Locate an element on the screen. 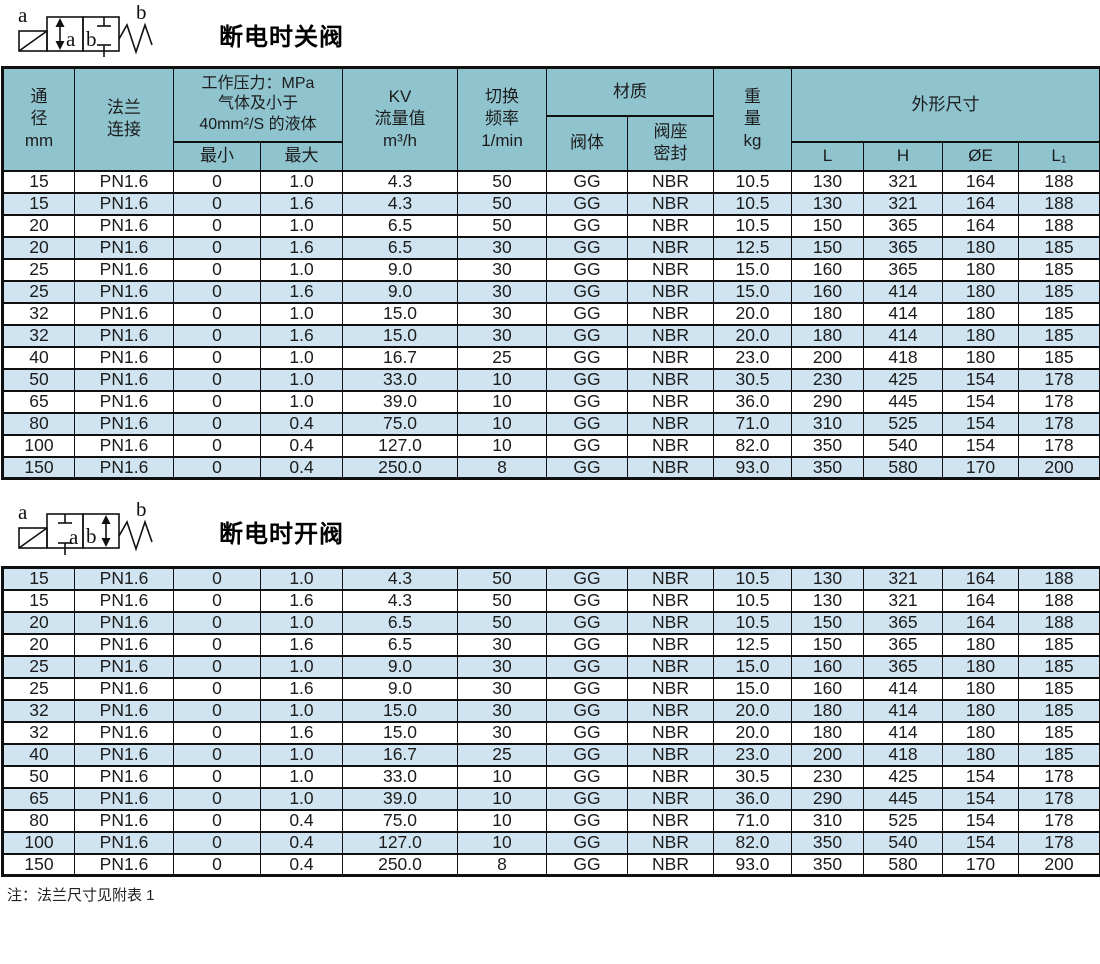  table-cell: 1.6 is located at coordinates (301, 600).